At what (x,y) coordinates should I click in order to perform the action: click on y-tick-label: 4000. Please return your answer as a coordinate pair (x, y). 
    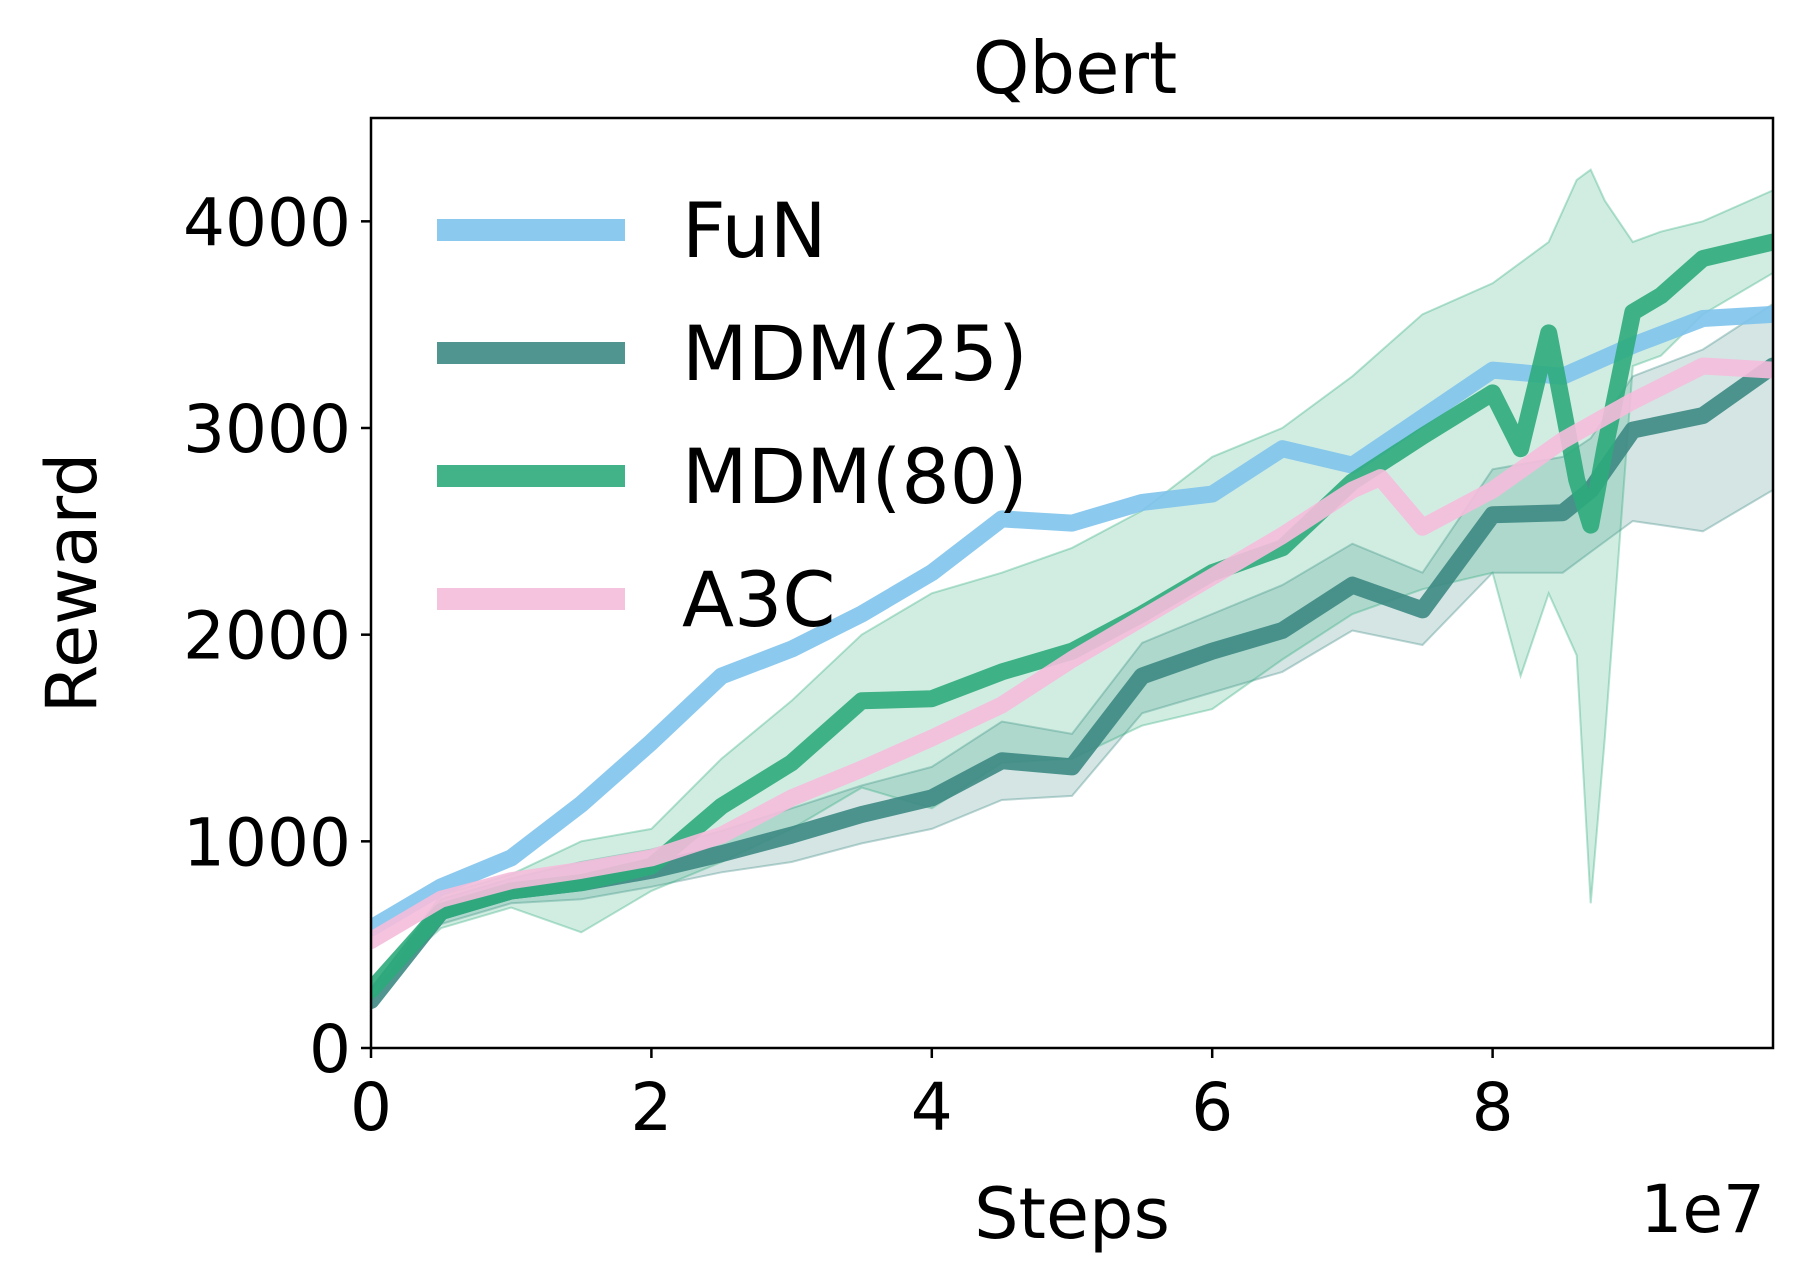
    Looking at the image, I should click on (267, 222).